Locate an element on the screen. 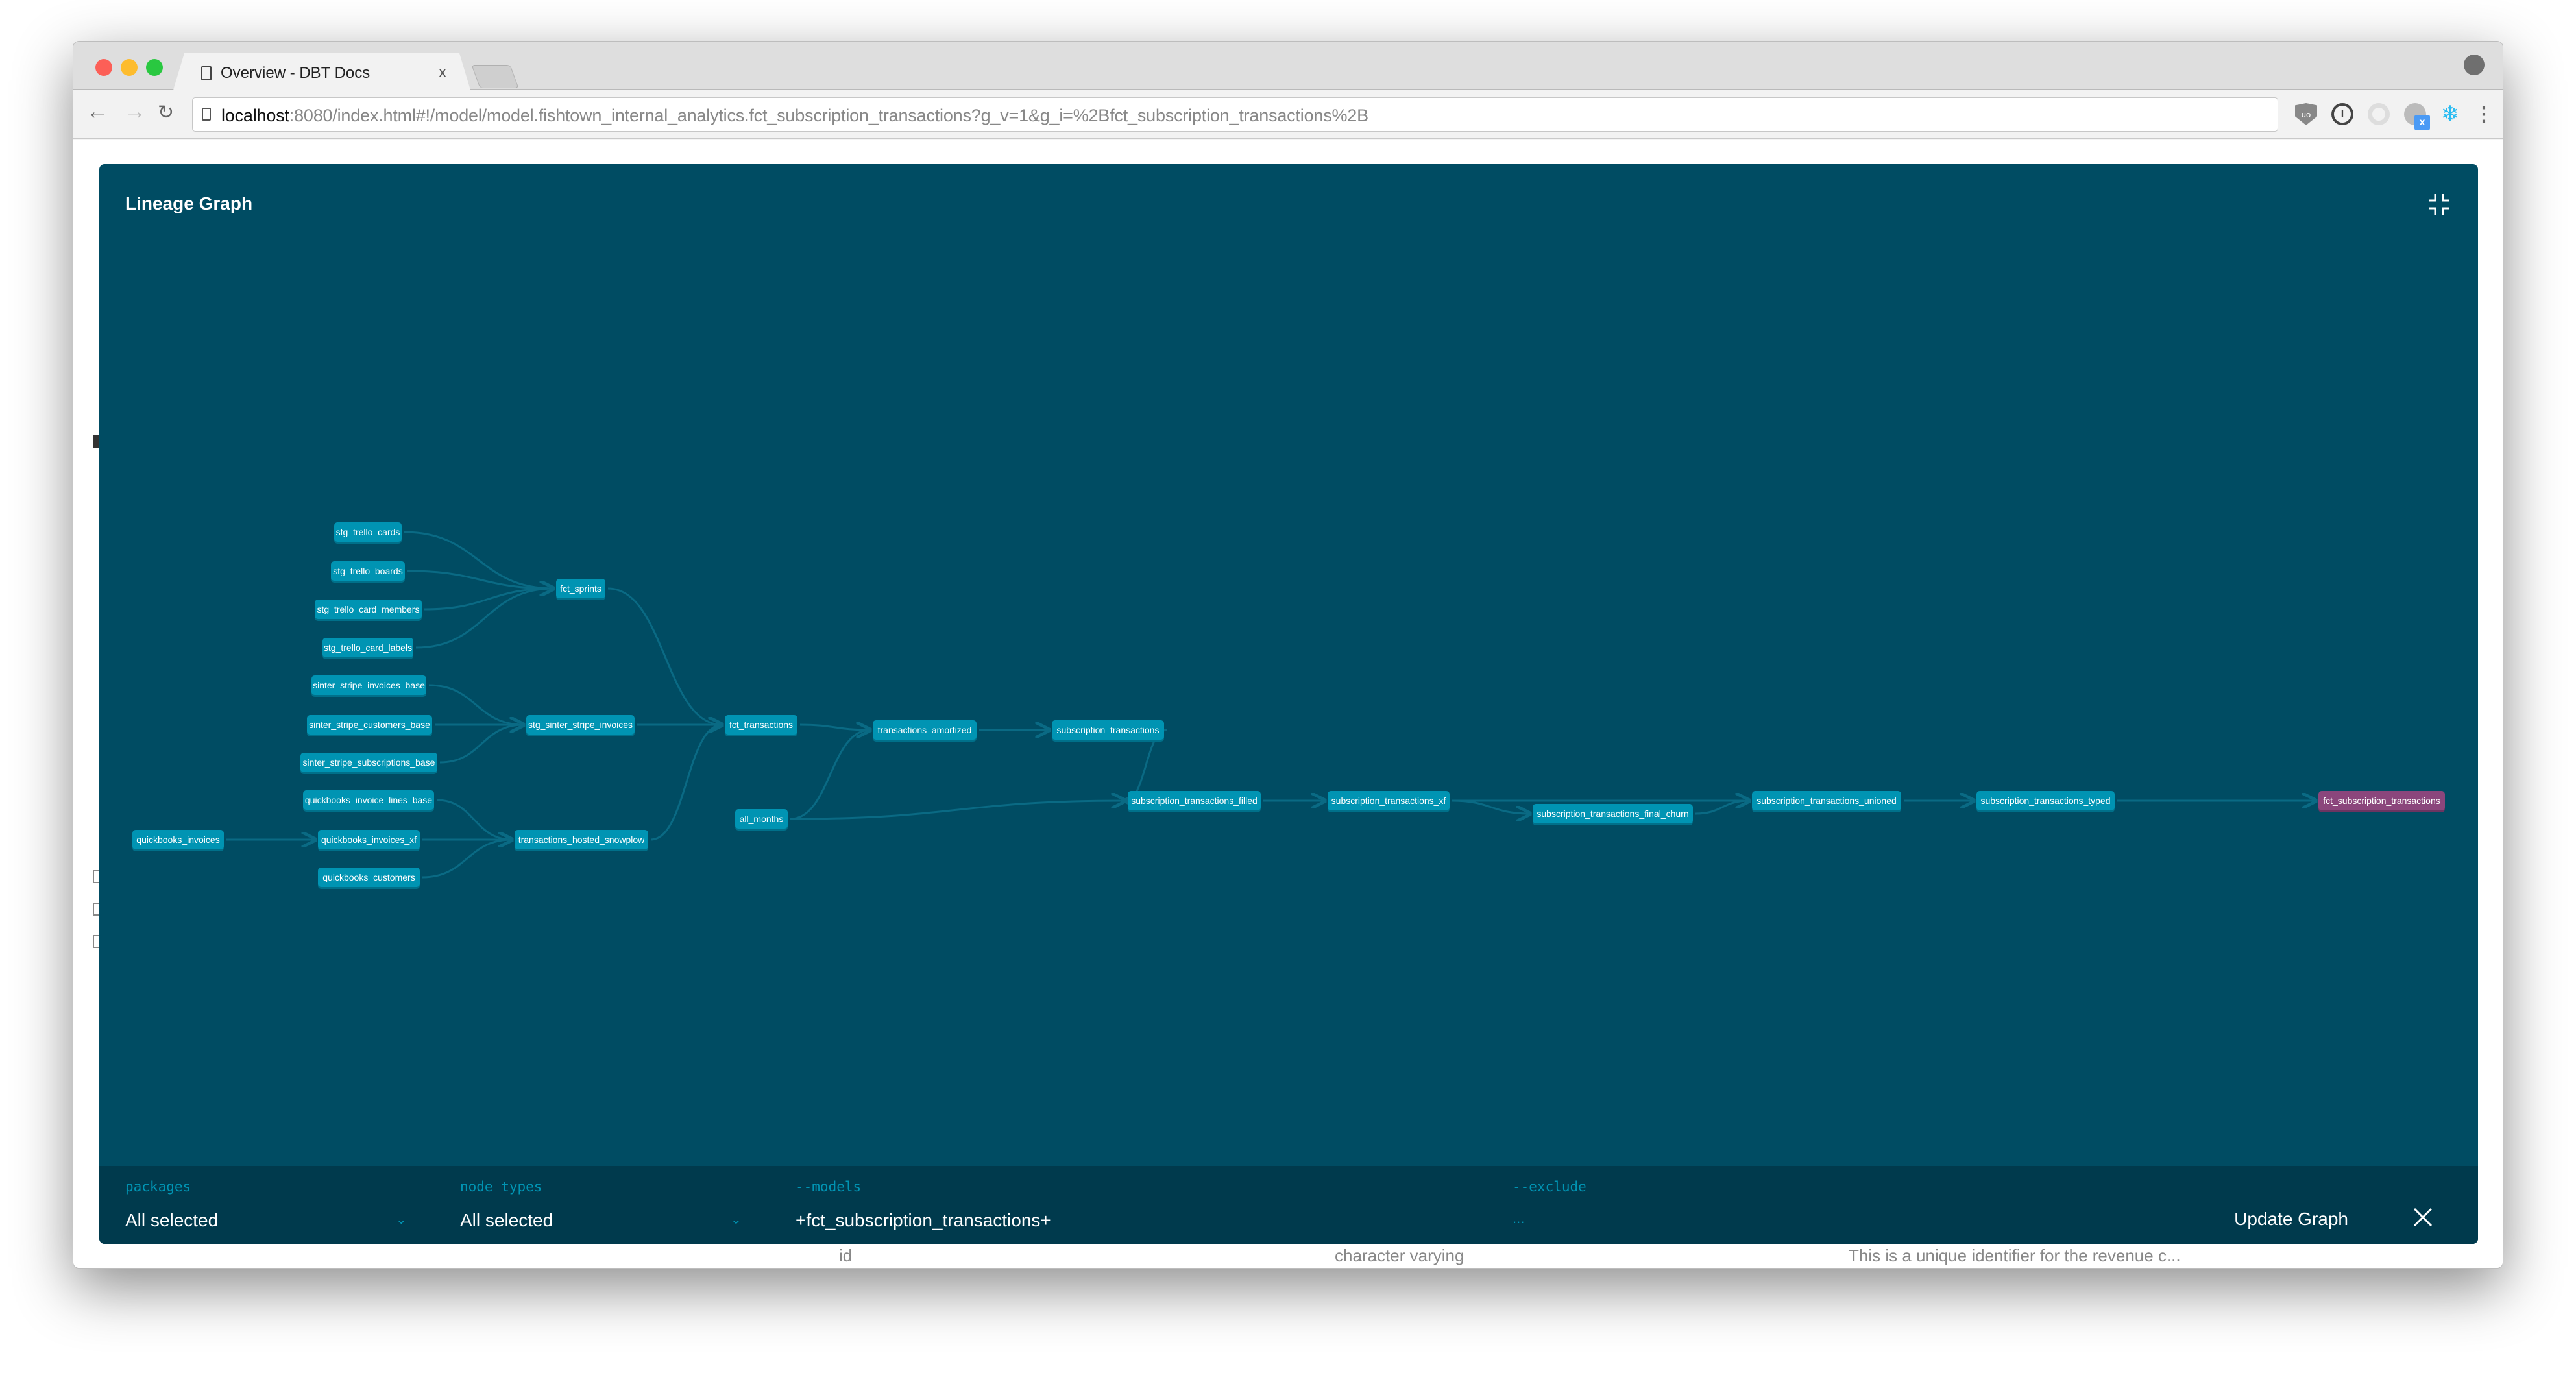 The image size is (2576, 1373). graph-node: subscription_transactions_xf is located at coordinates (1389, 801).